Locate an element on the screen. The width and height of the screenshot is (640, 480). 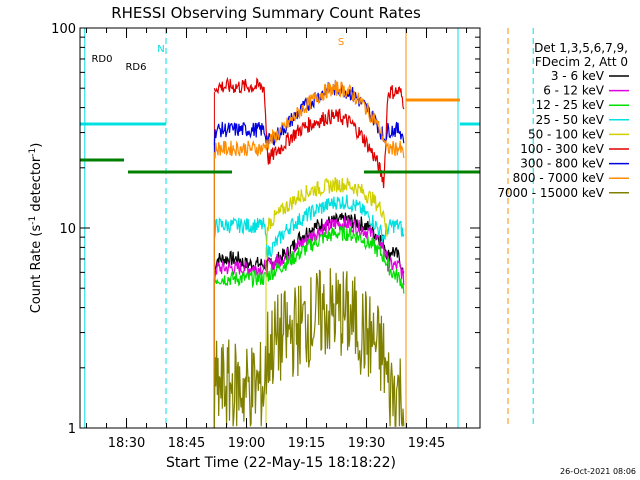
legend-entry-label: 300 - 800 keV is located at coordinates (562, 164).